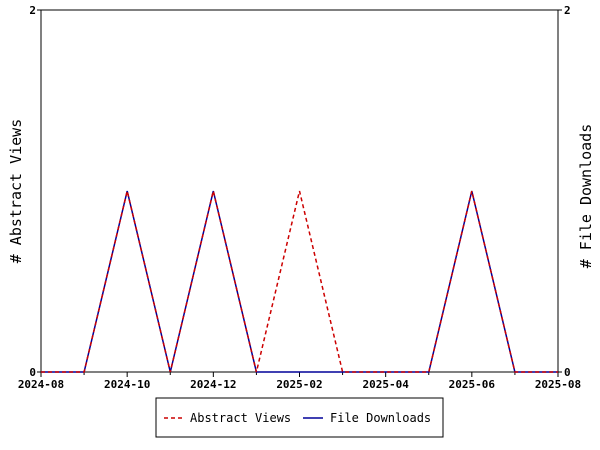  What do you see at coordinates (213, 384) in the screenshot?
I see `x-tick-label: 2024-12` at bounding box center [213, 384].